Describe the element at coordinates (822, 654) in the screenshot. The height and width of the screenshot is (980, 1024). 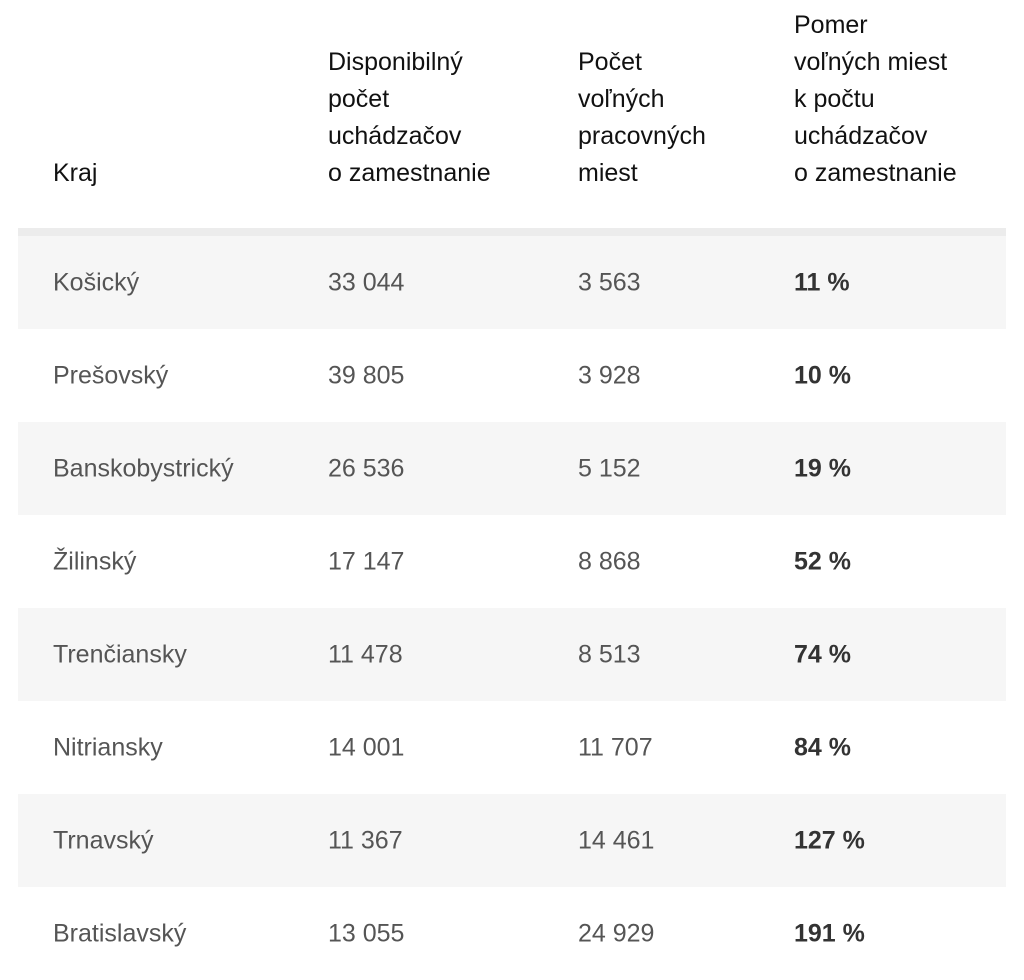
I see `cell-ratio: 74 %` at that location.